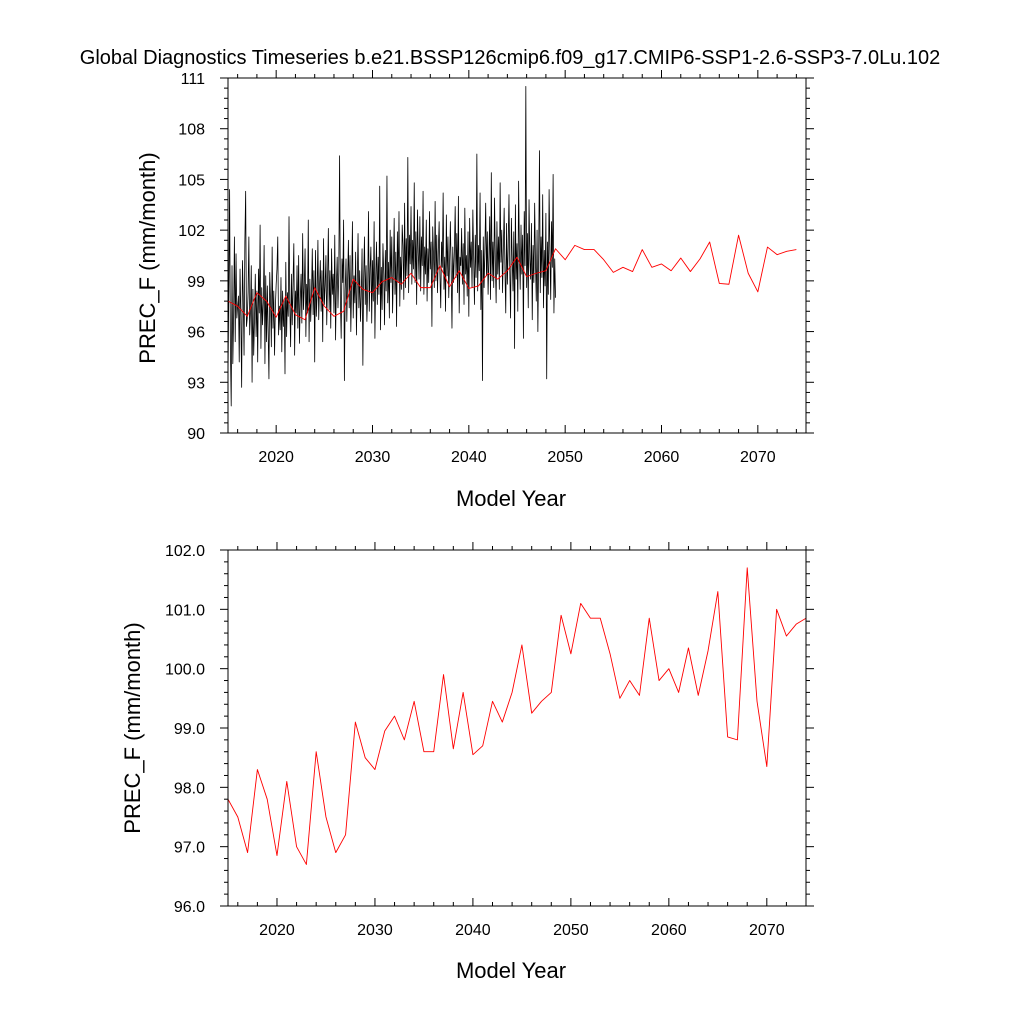 The width and height of the screenshot is (1024, 1024). I want to click on top-x-tick-label: 2020, so click(276, 457).